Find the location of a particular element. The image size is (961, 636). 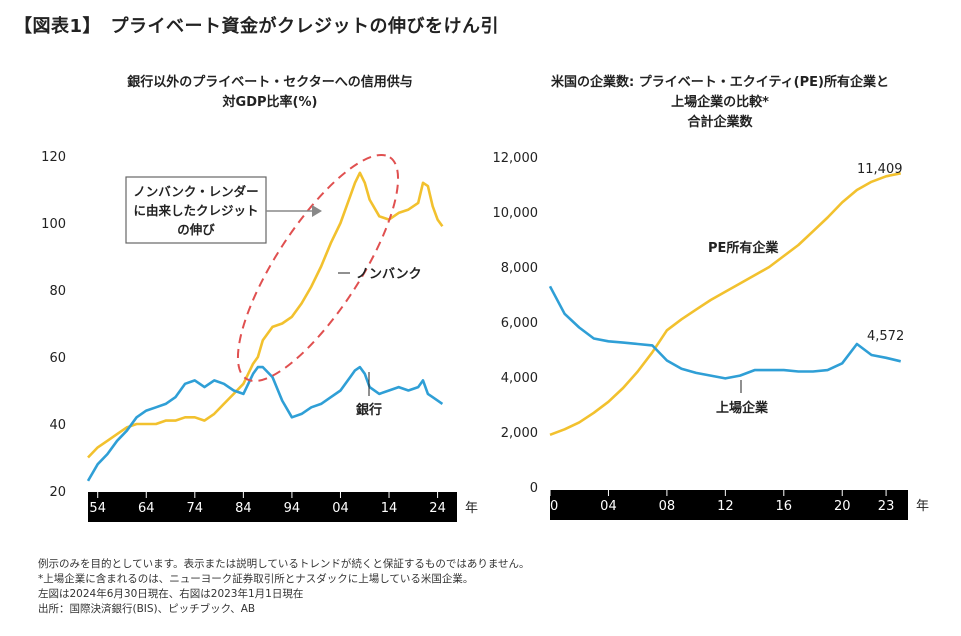

left-y-tick-label: 100 is located at coordinates (53, 224).